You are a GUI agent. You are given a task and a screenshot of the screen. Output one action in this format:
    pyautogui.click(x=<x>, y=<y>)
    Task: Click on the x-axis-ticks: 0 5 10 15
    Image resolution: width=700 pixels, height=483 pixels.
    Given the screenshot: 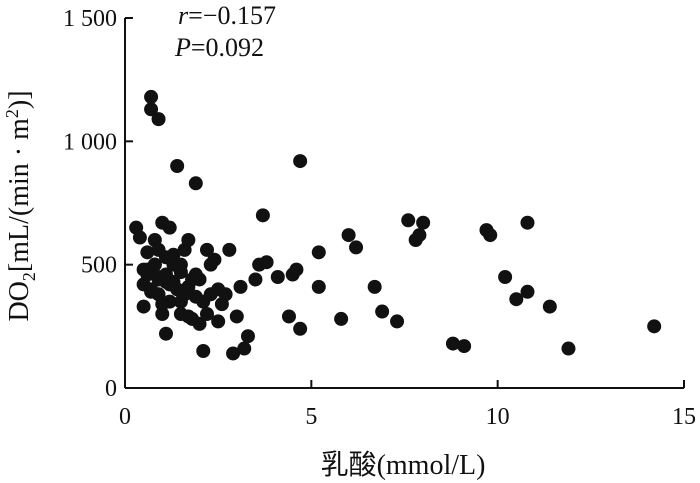 What is the action you would take?
    pyautogui.click(x=407, y=405)
    